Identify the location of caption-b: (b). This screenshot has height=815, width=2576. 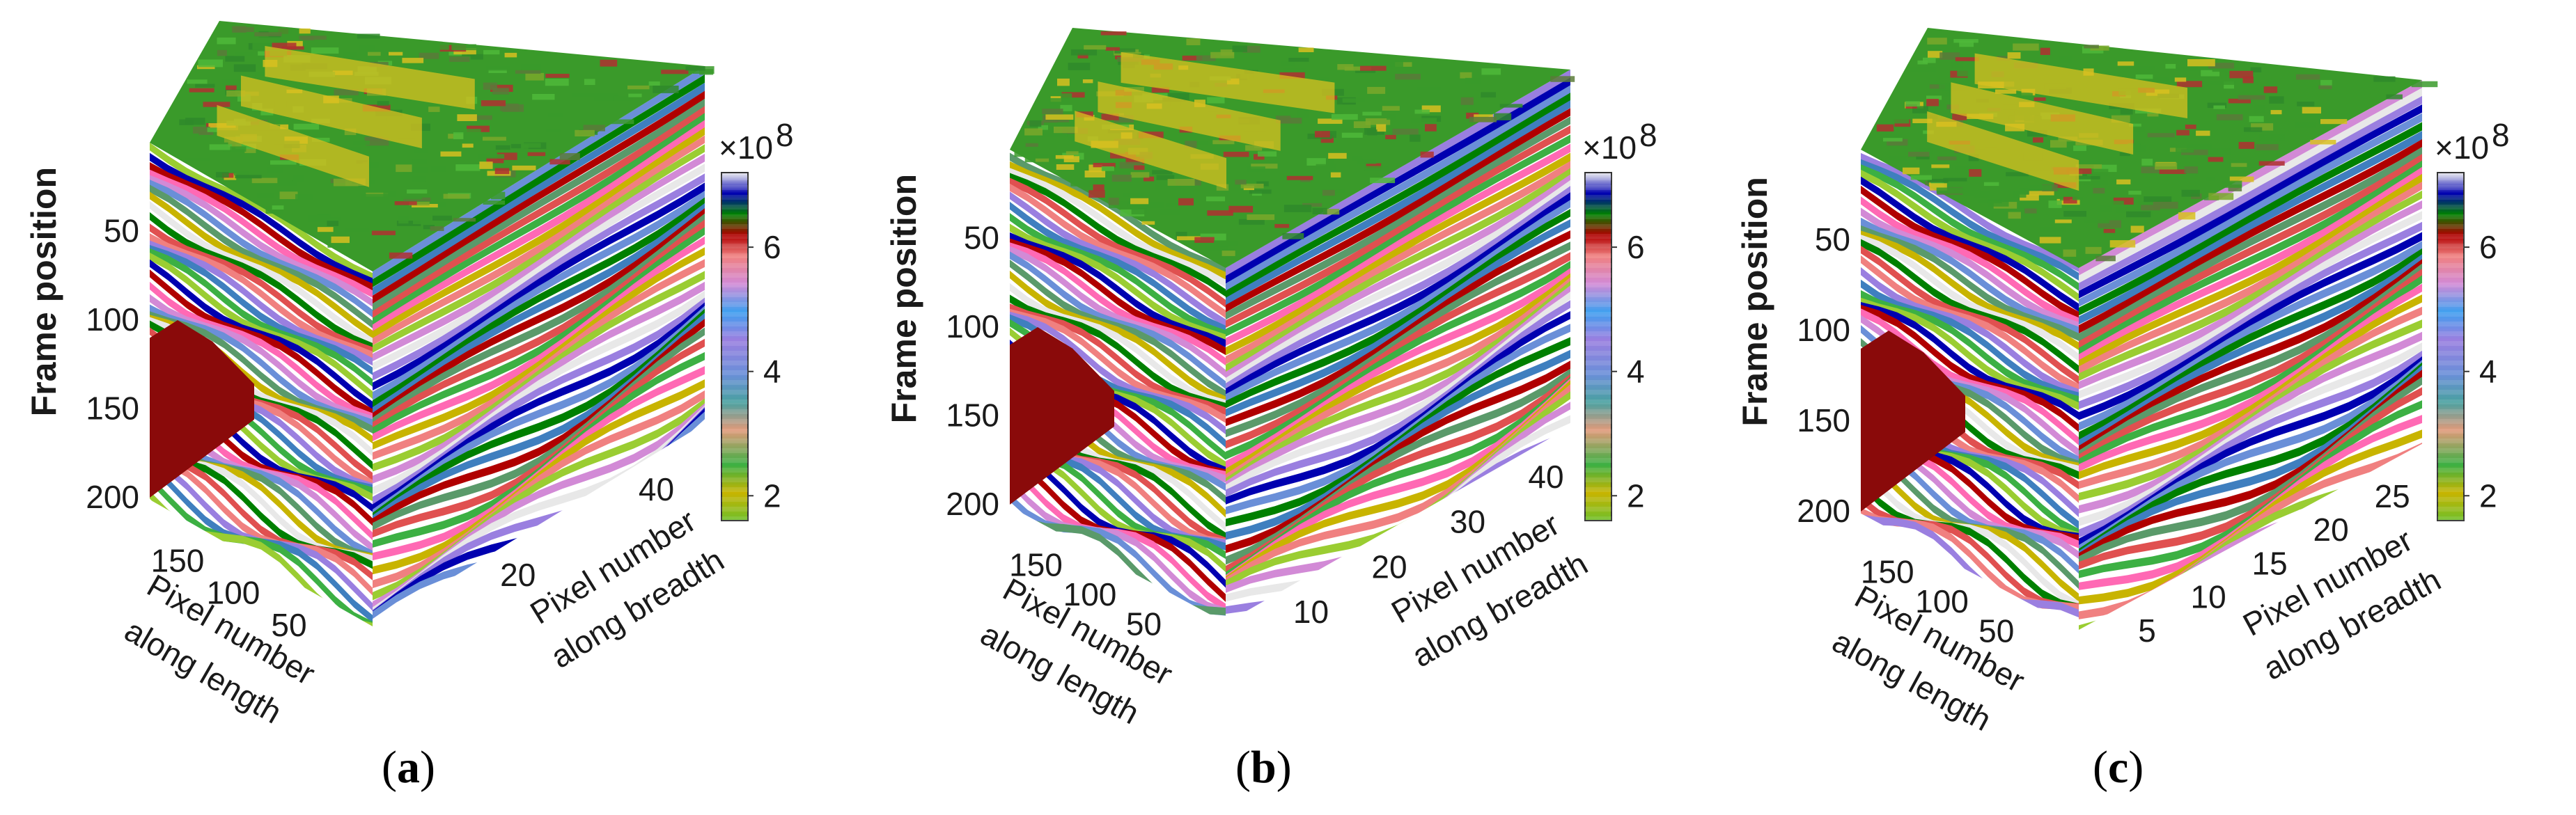
(1277, 772).